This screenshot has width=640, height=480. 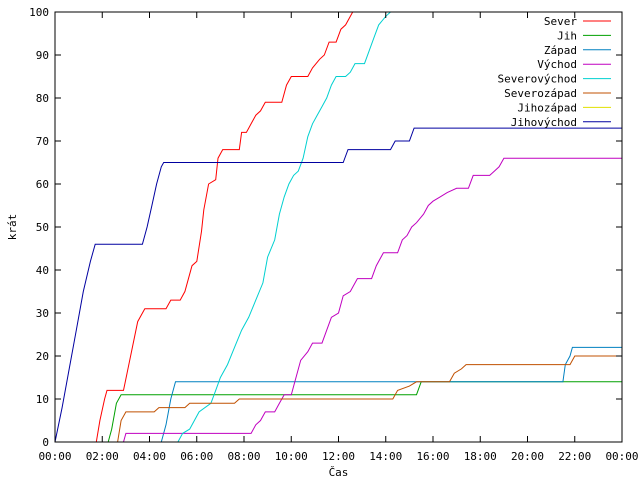 I want to click on x-tick-label: 14:00, so click(x=385, y=456).